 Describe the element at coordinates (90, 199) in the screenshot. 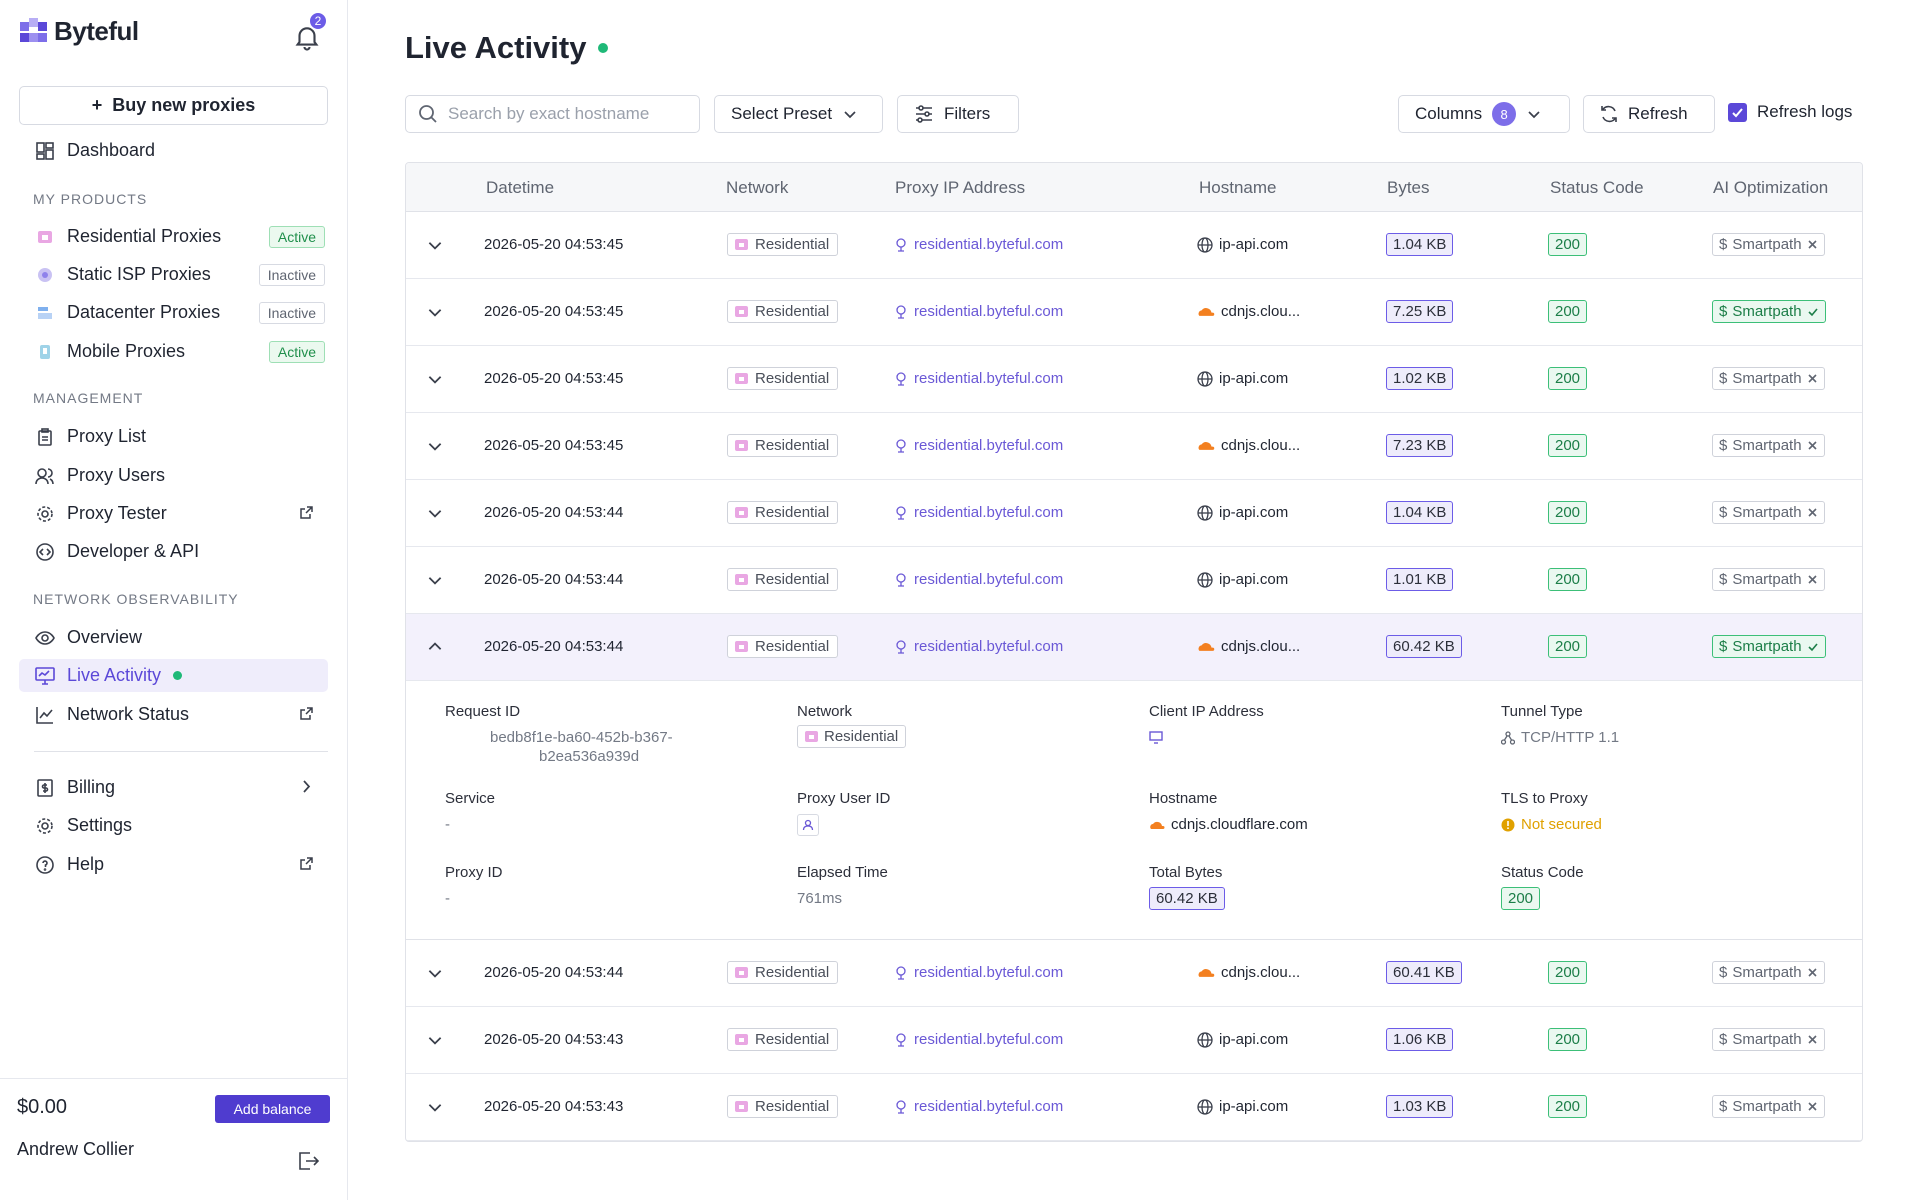

I see `section-title-products: MY PRODUCTS` at that location.